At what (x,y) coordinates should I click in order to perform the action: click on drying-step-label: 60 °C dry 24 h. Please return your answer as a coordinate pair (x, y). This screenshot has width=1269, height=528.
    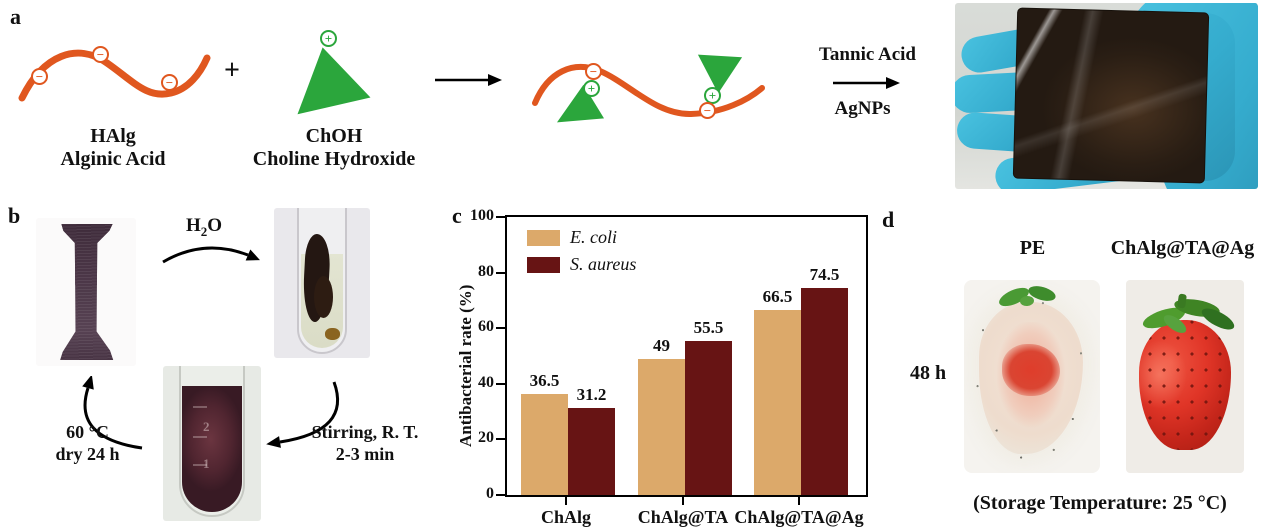
    Looking at the image, I should click on (87, 444).